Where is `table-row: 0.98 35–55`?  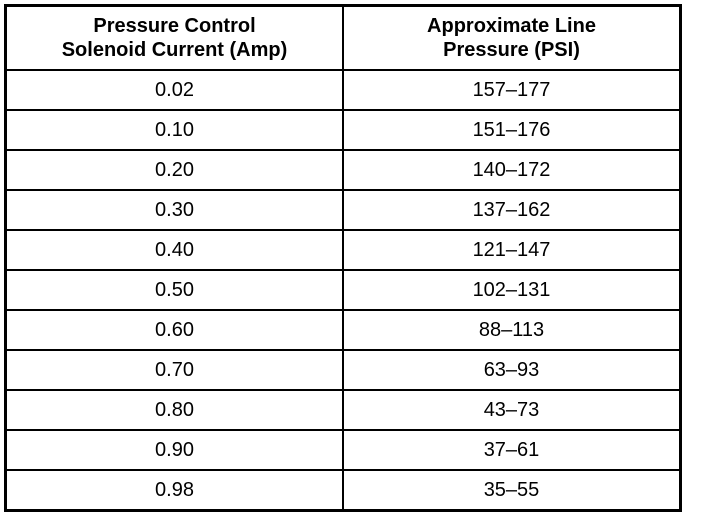 table-row: 0.98 35–55 is located at coordinates (343, 490).